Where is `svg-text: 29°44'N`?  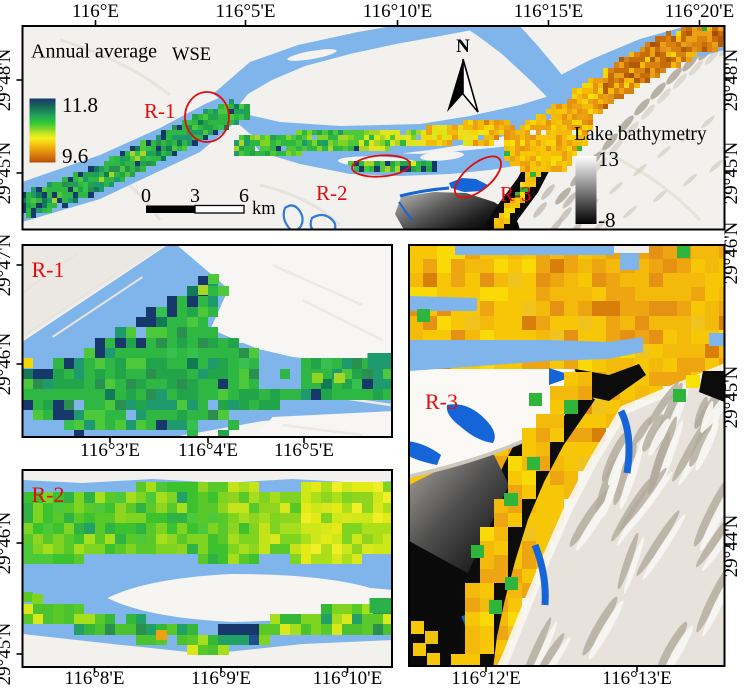 svg-text: 29°44'N is located at coordinates (731, 545).